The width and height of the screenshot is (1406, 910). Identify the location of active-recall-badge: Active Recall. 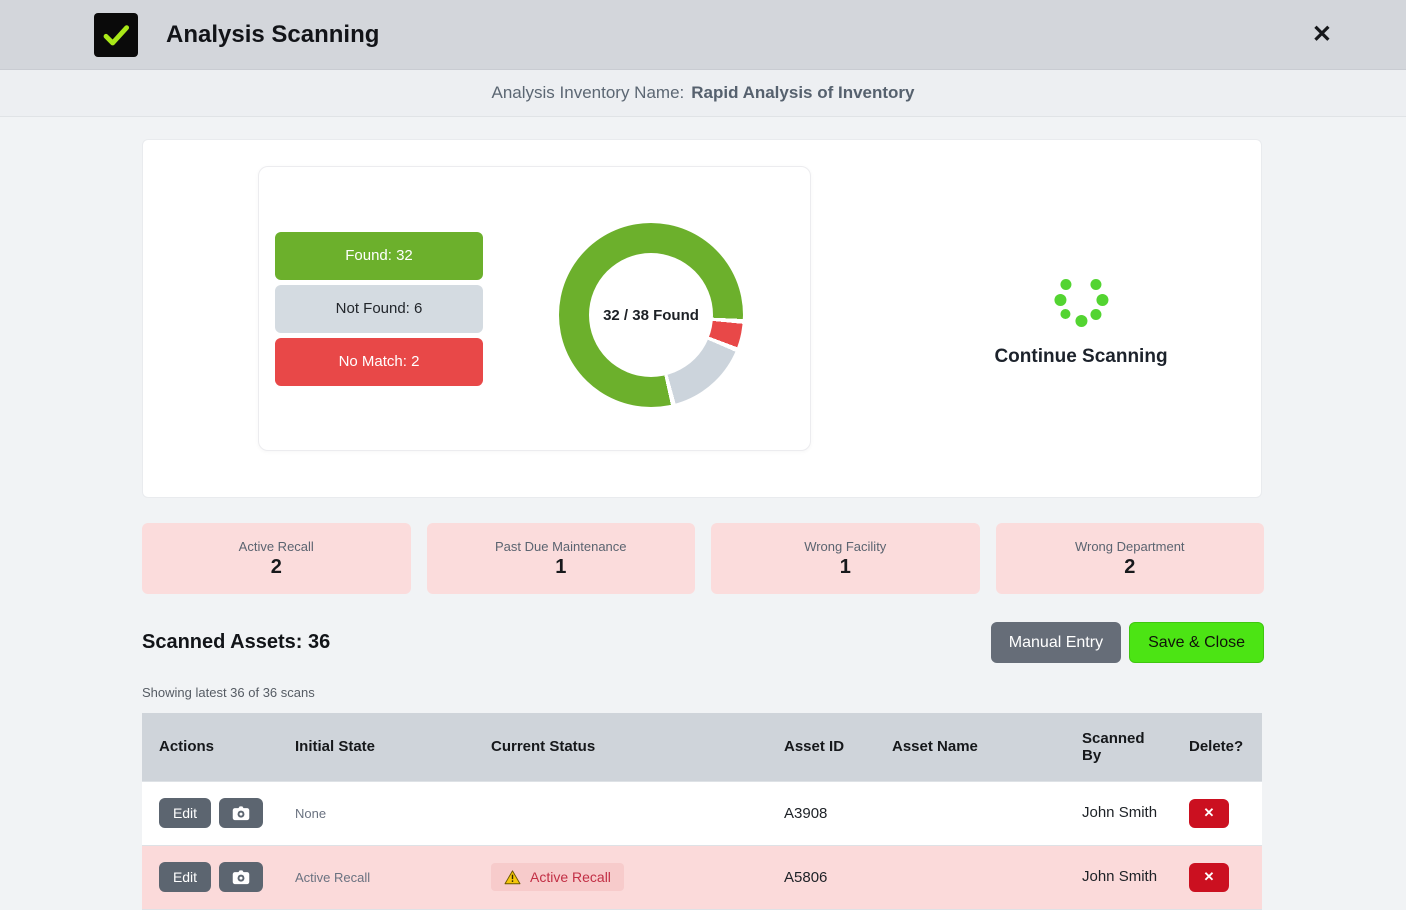
(557, 877).